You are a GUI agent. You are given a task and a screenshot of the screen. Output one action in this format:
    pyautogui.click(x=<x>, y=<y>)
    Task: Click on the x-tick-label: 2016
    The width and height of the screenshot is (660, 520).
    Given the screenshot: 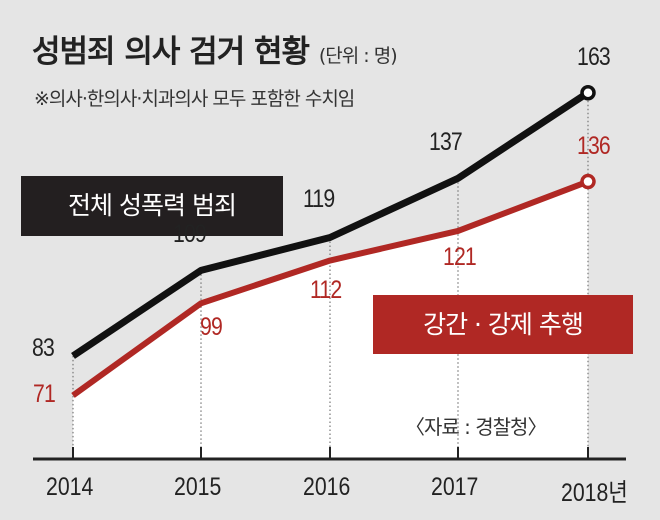 What is the action you would take?
    pyautogui.click(x=327, y=487)
    